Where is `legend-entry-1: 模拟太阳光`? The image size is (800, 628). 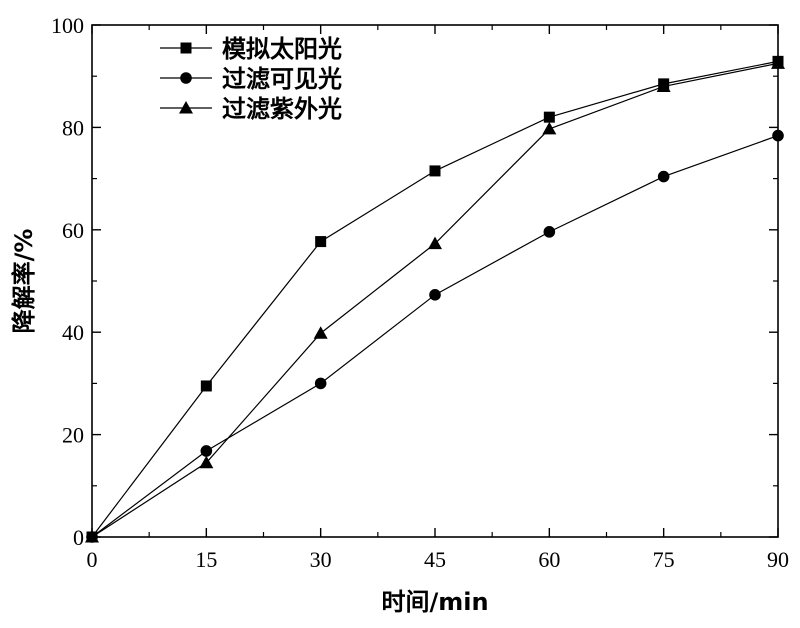
legend-entry-1: 模拟太阳光 is located at coordinates (251, 49).